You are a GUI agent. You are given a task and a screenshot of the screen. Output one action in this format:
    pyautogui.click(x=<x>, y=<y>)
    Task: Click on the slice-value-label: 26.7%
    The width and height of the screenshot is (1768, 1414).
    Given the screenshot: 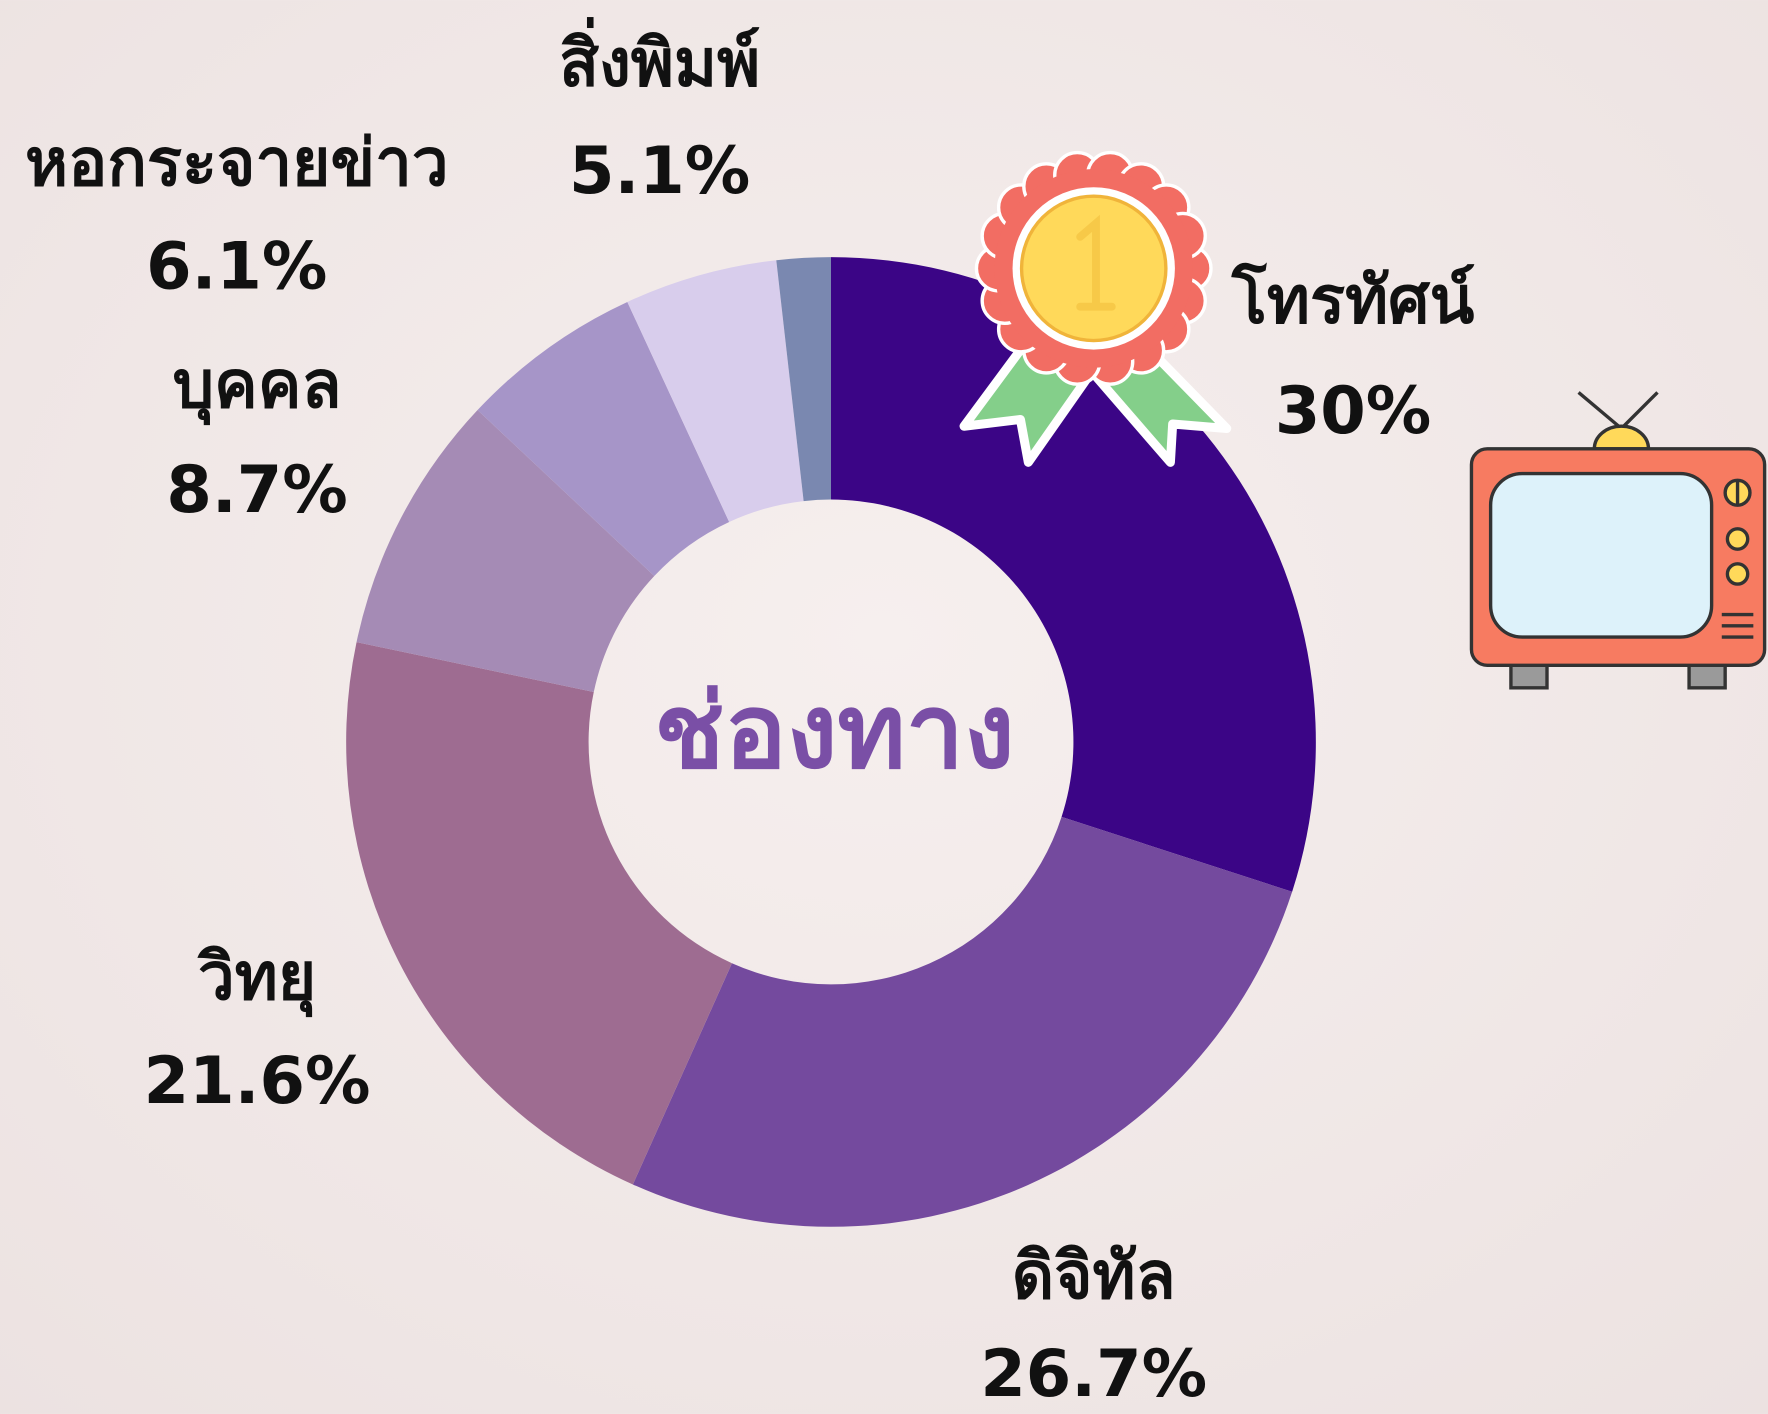 What is the action you would take?
    pyautogui.click(x=1093, y=1374)
    